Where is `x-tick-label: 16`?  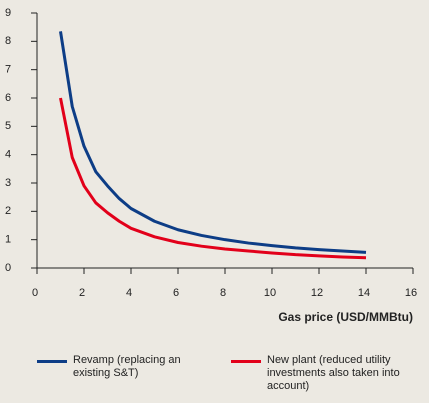
x-tick-label: 16 is located at coordinates (411, 293).